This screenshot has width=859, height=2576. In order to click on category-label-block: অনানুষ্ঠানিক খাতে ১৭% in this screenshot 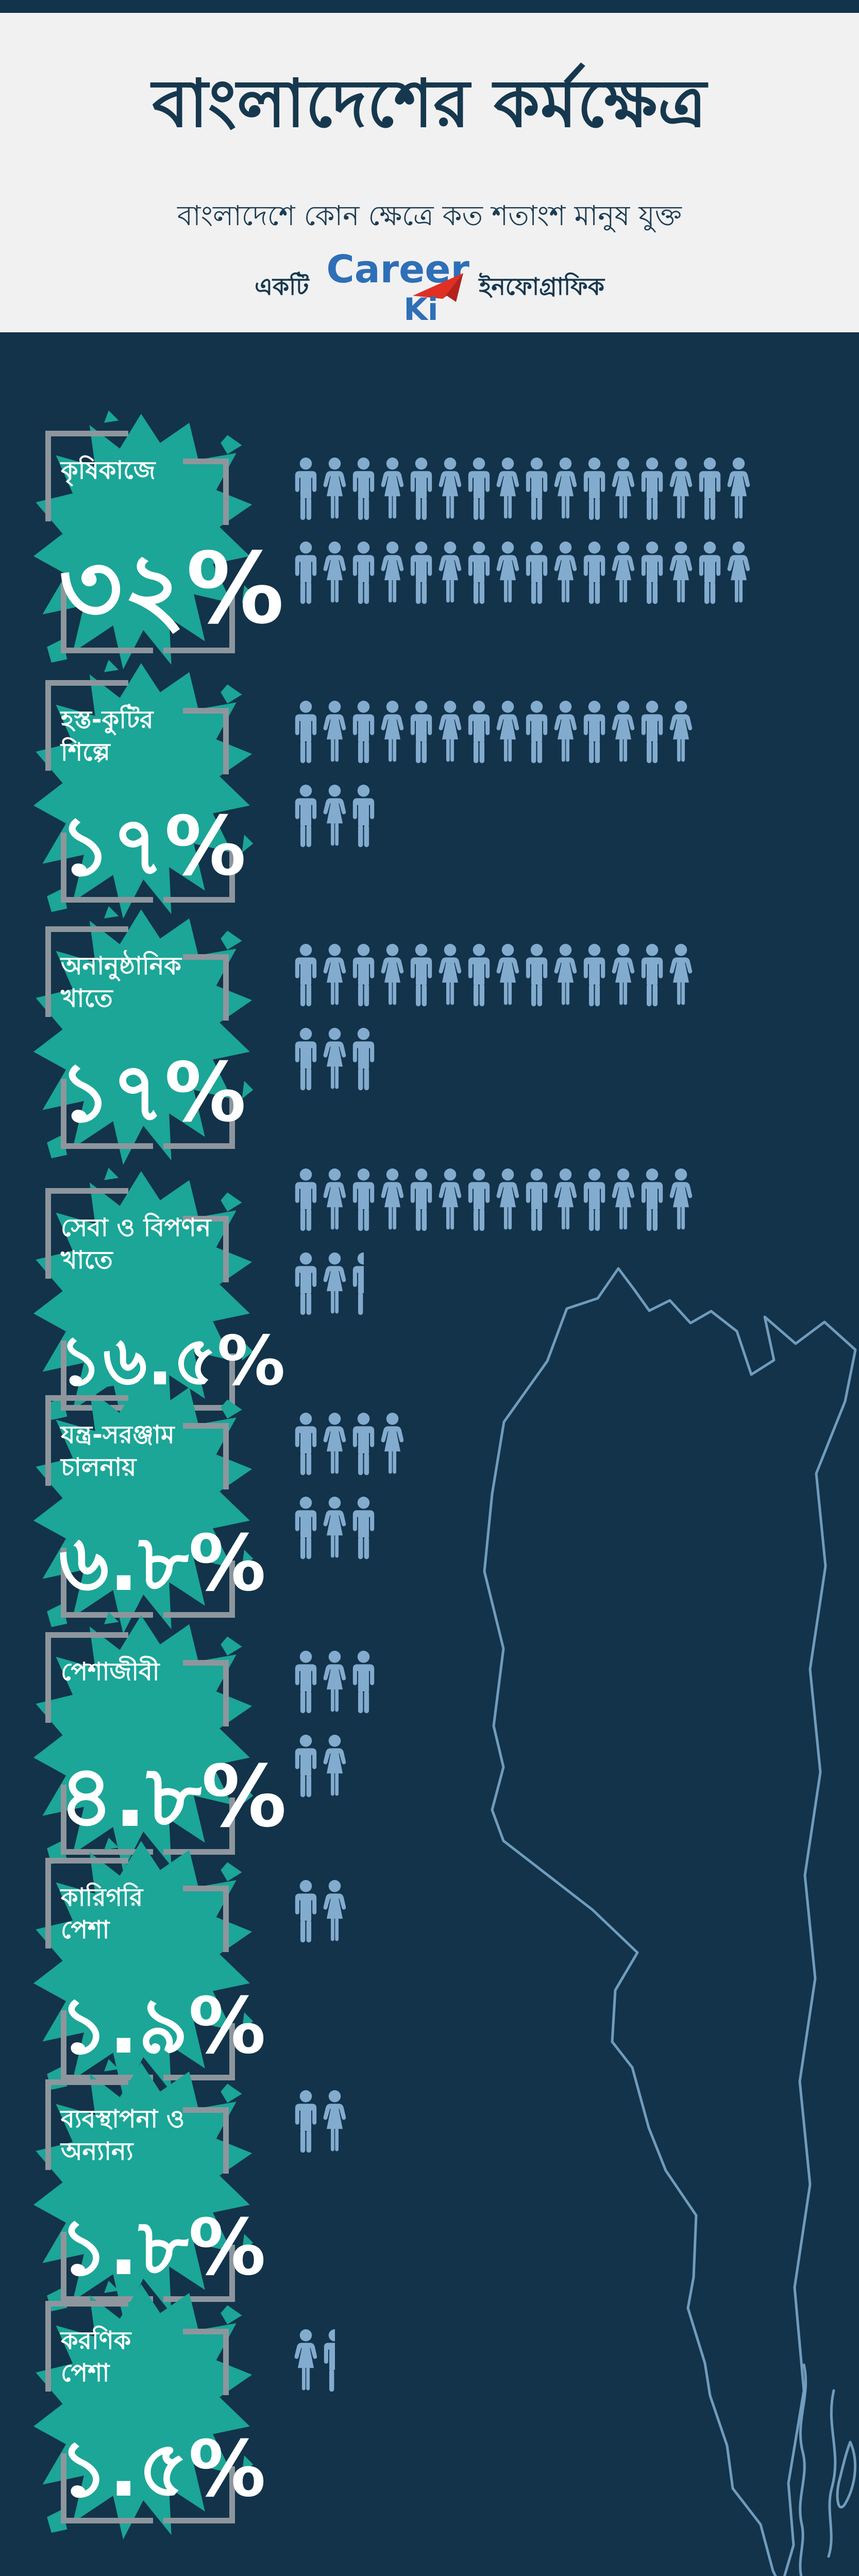, I will do `click(140, 1035)`.